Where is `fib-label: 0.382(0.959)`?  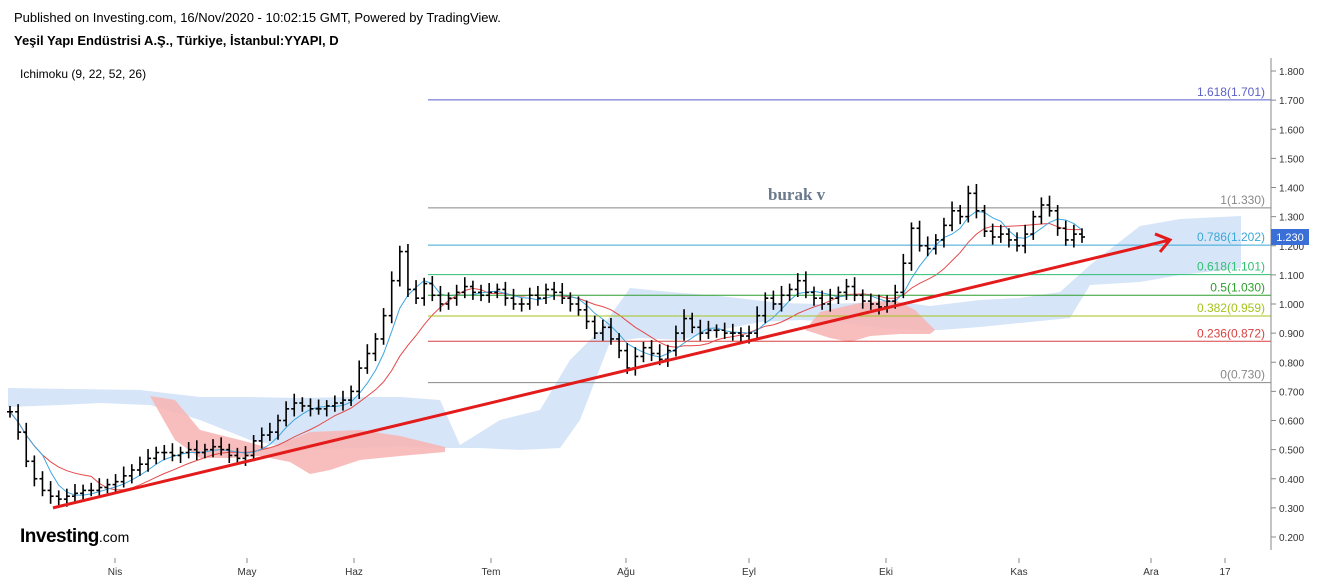
fib-label: 0.382(0.959) is located at coordinates (1231, 308).